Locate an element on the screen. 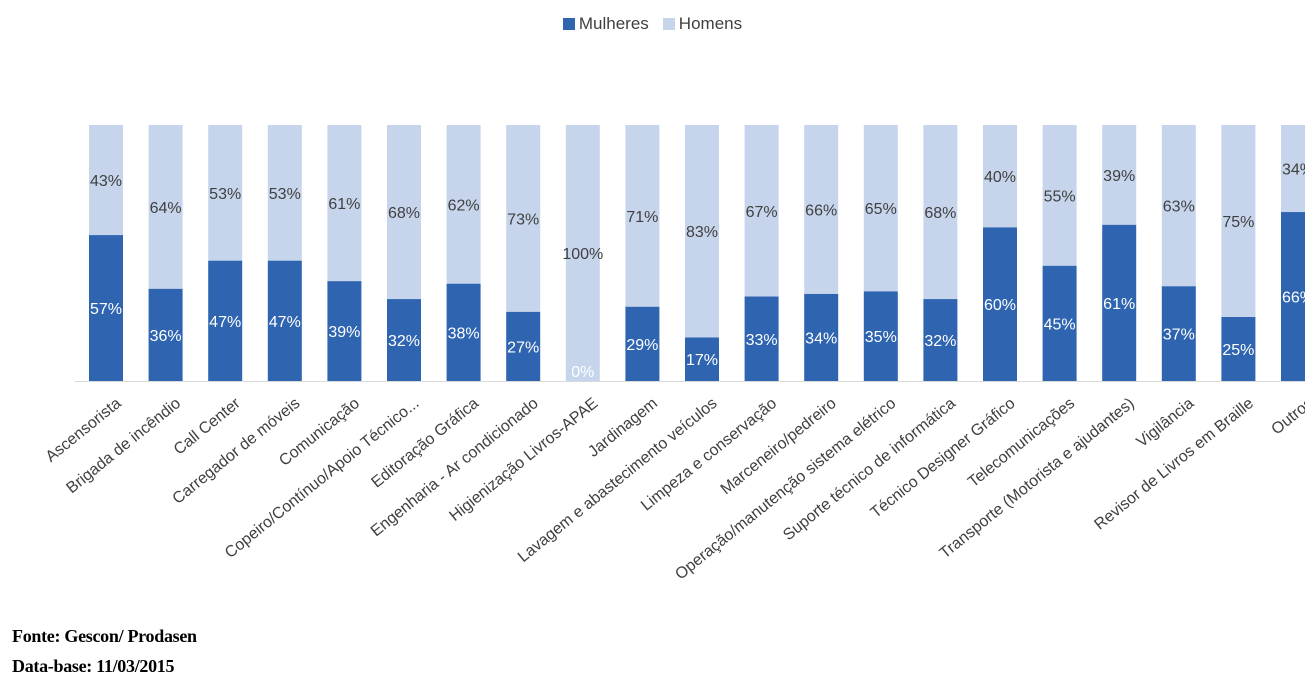  data-label-mulheres: 27% is located at coordinates (523, 347).